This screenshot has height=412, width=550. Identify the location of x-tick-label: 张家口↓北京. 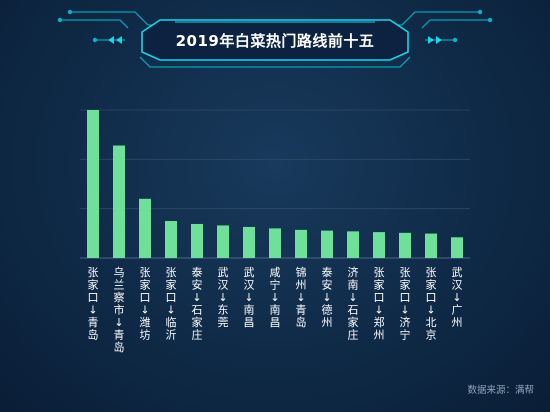
(431, 304).